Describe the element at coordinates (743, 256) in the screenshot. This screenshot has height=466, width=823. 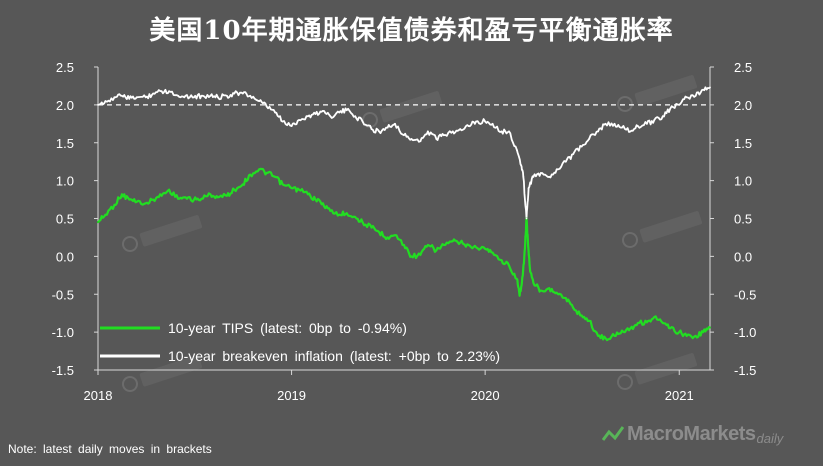
I see `y-tick-label-right: 0.0` at that location.